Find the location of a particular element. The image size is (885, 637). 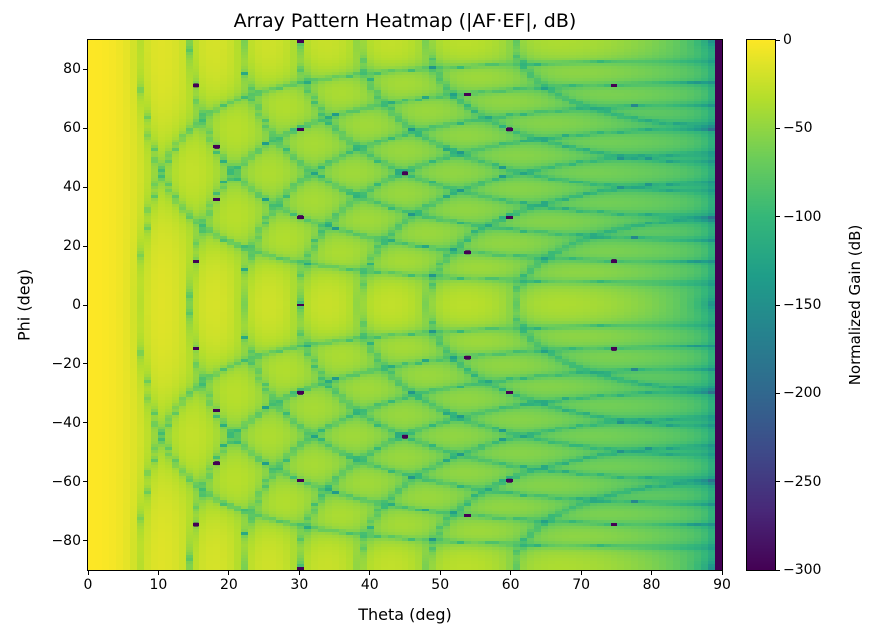

y-tick-label: 20 is located at coordinates (72, 246).